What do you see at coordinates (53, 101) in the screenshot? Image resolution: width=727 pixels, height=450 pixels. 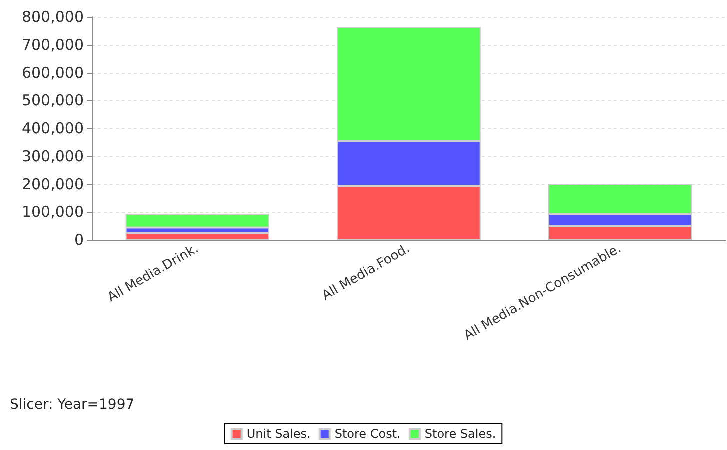 I see `y-tick-label: 500,000` at bounding box center [53, 101].